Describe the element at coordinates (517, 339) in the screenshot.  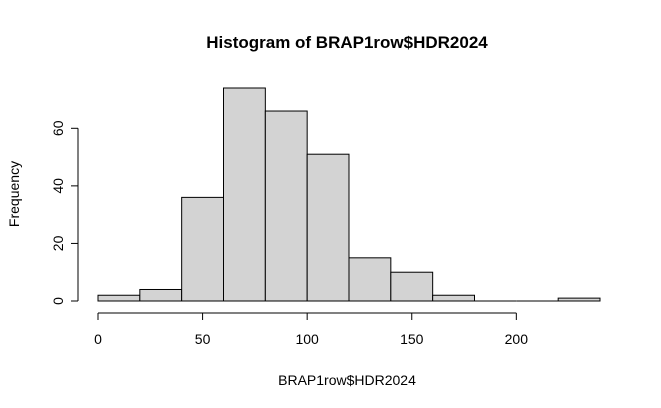
I see `x-tick-label: 200` at that location.